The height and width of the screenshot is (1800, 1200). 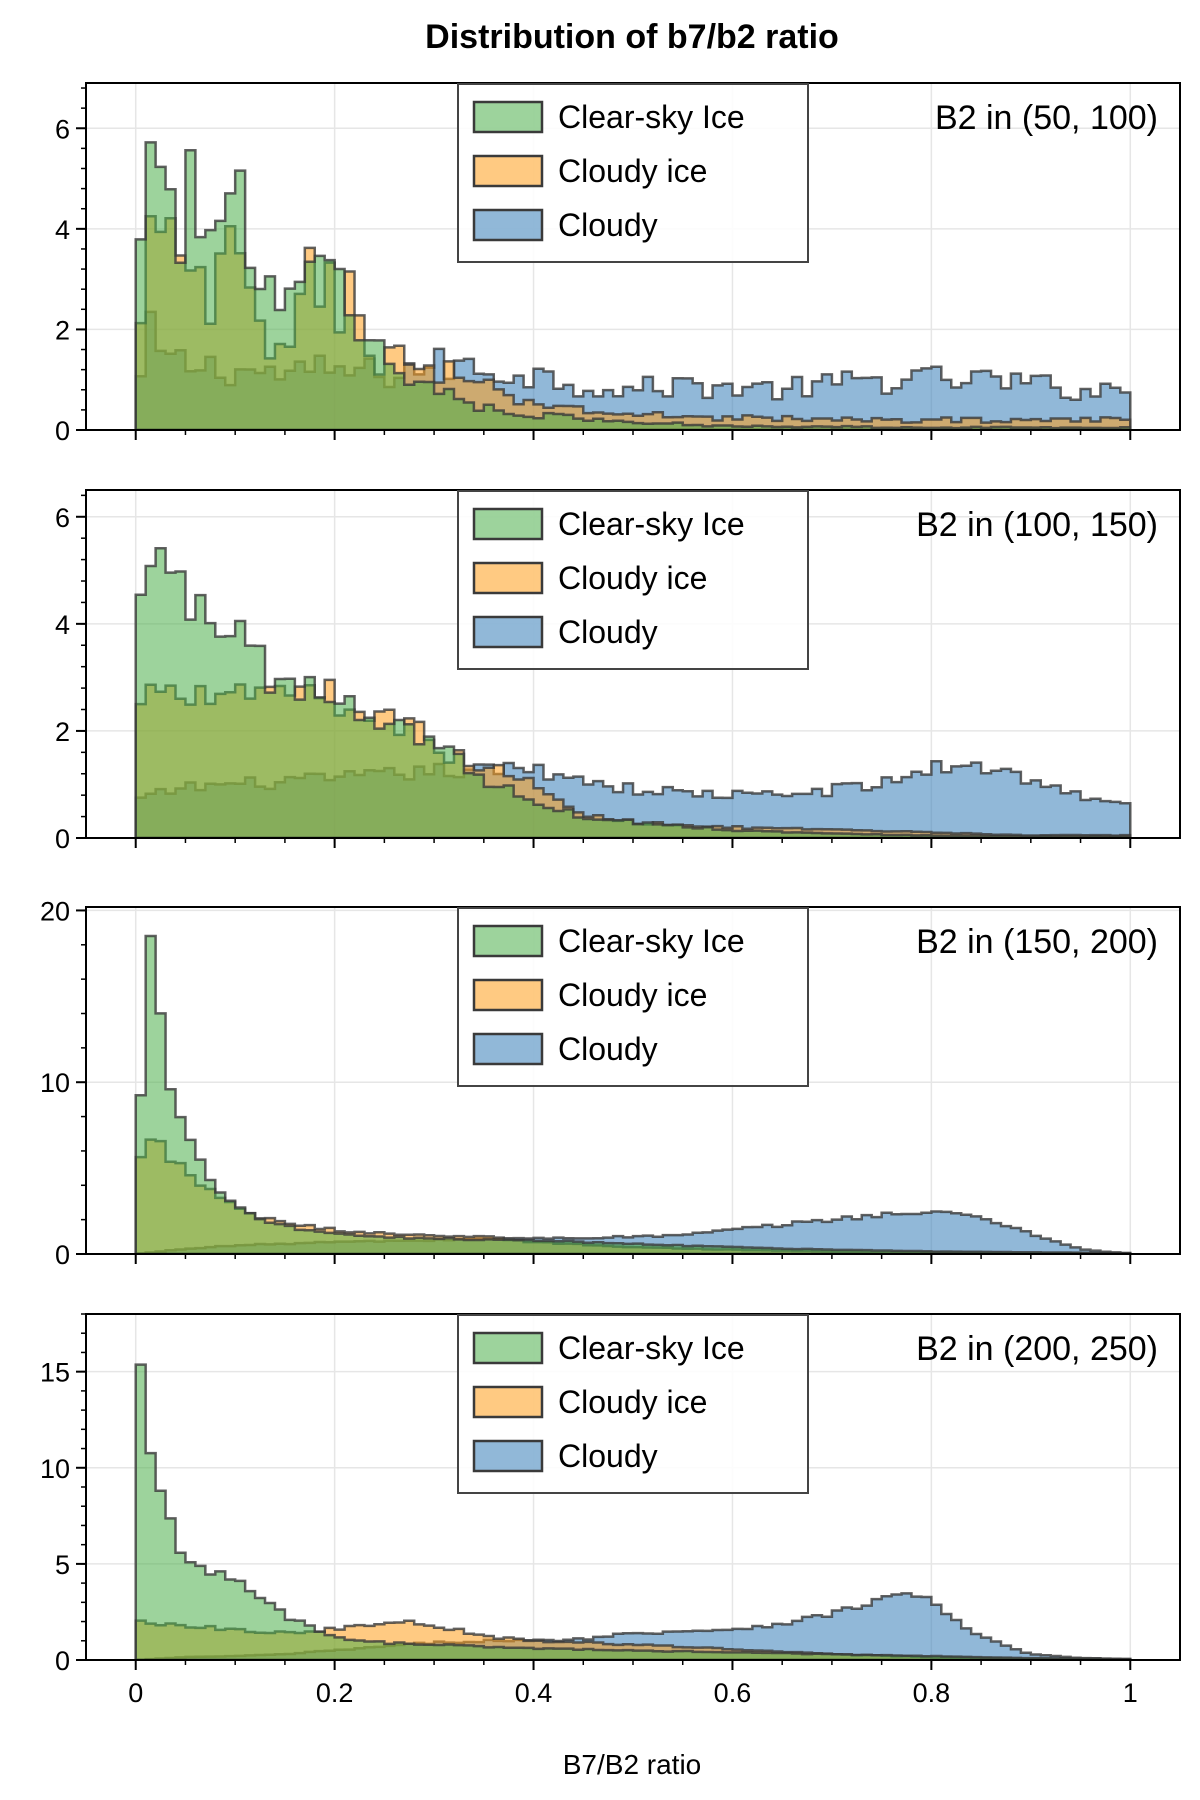 What do you see at coordinates (1130, 1693) in the screenshot?
I see `x-tick-label: 1` at bounding box center [1130, 1693].